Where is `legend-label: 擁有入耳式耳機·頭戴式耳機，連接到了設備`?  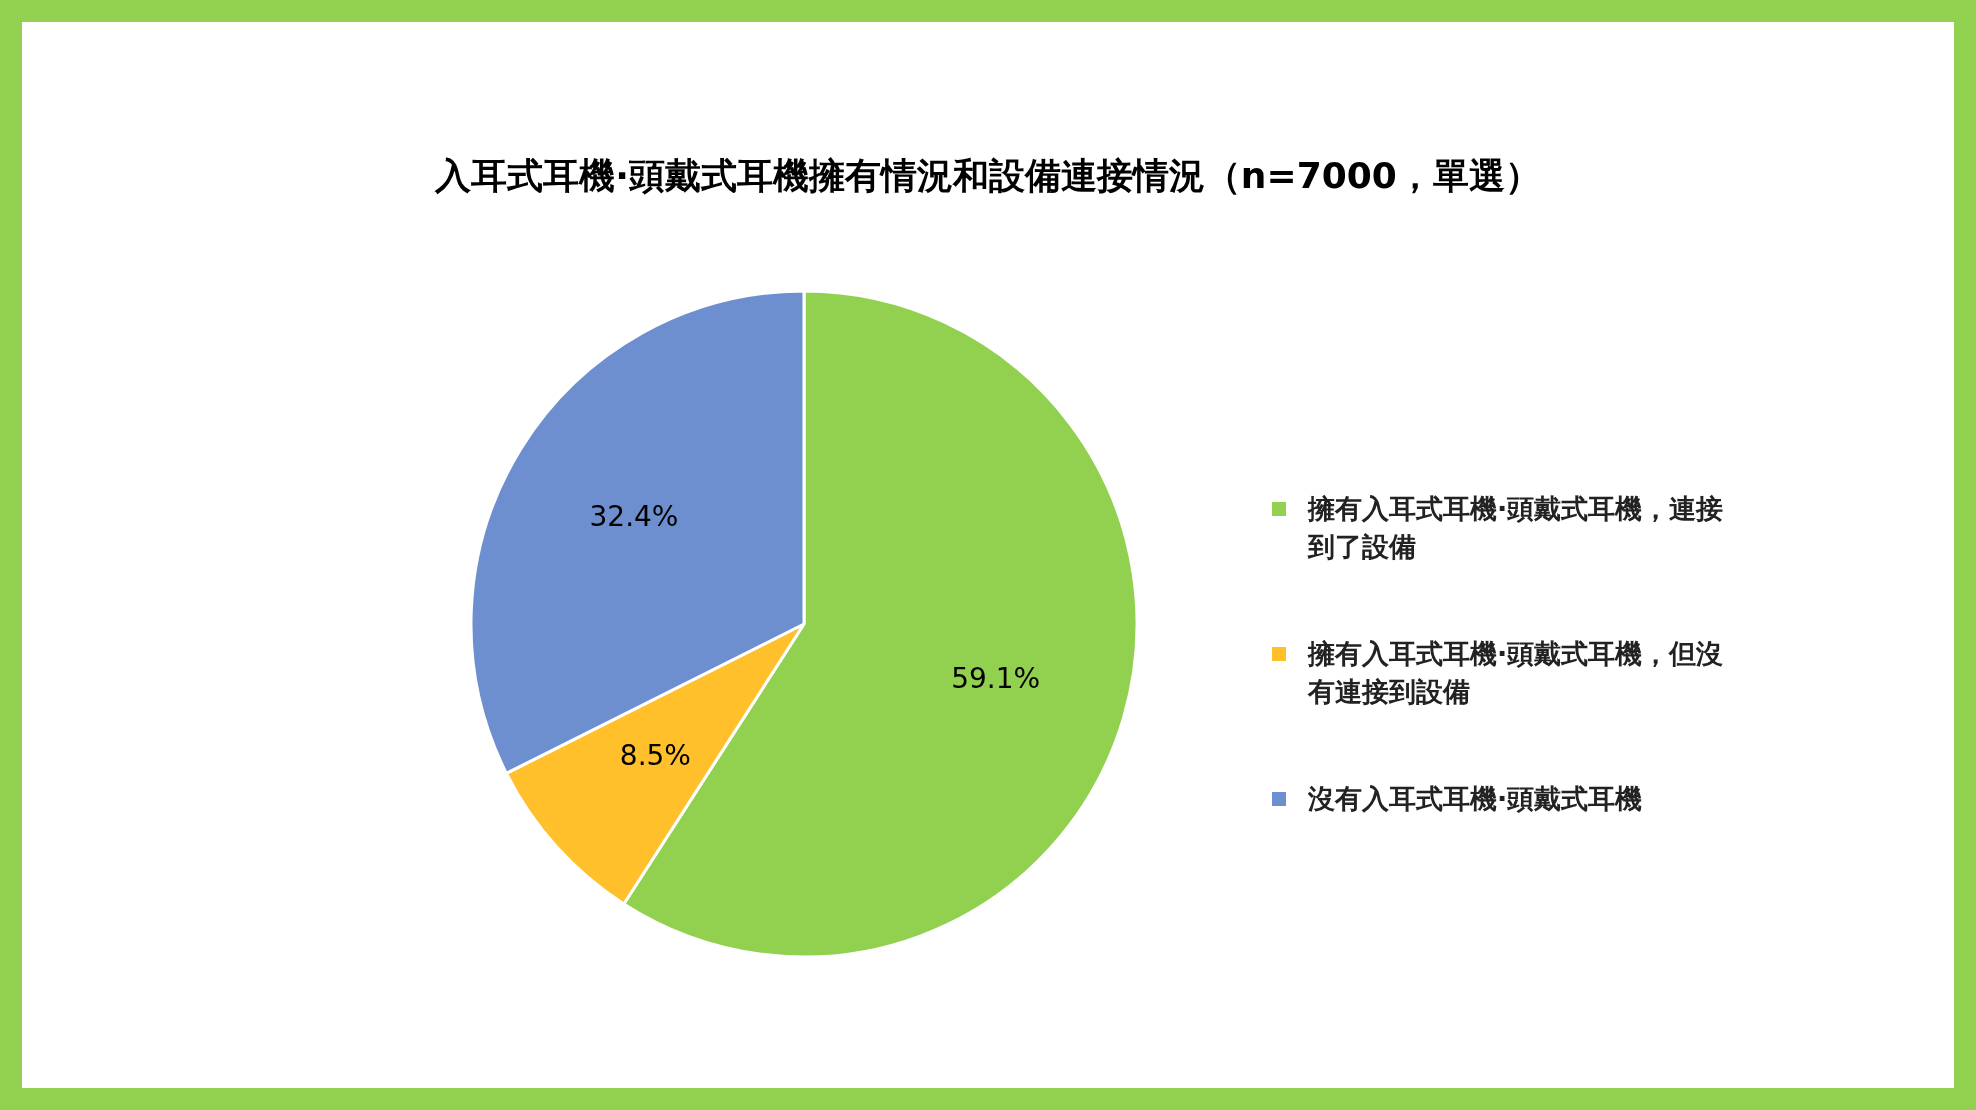 legend-label: 擁有入耳式耳機·頭戴式耳機，連接到了設備 is located at coordinates (1516, 528).